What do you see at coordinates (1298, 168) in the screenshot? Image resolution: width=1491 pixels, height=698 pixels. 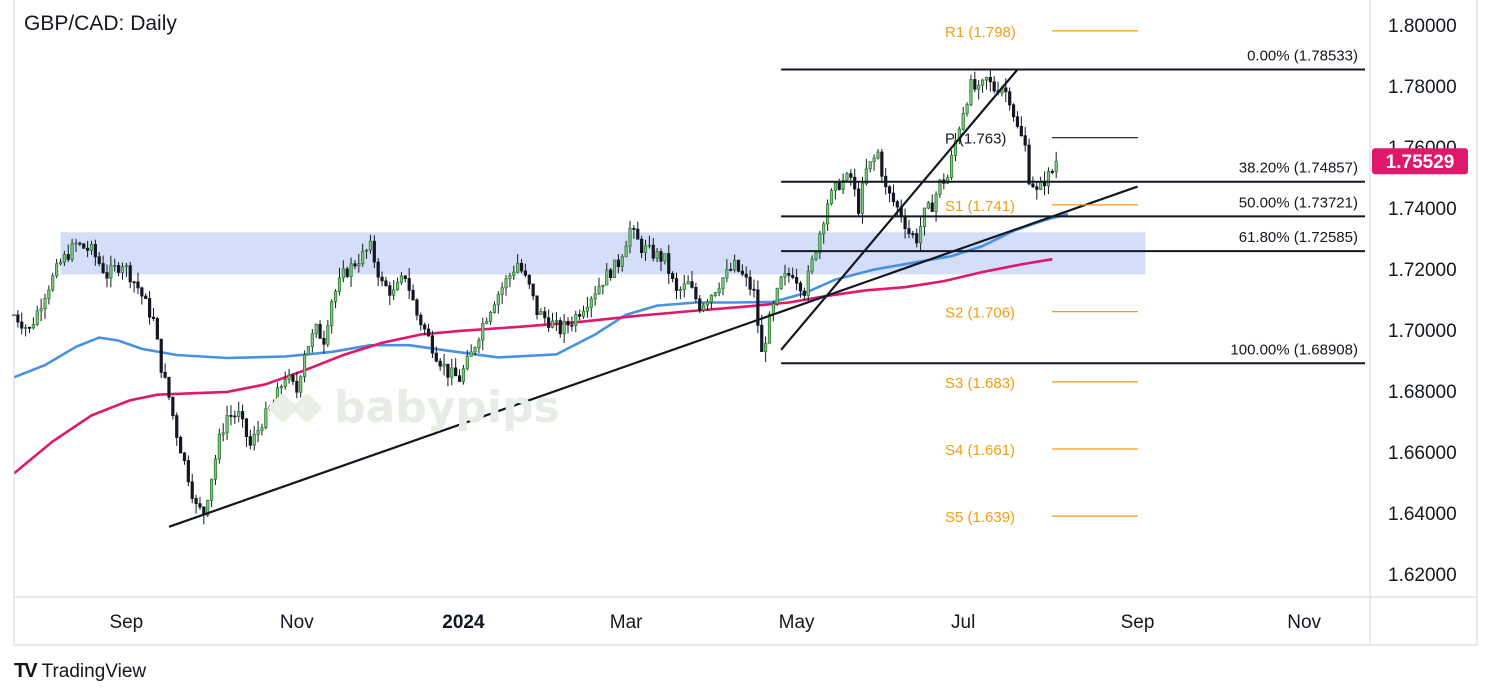 I see `fib-level-label: 38.20% (1.74857)` at bounding box center [1298, 168].